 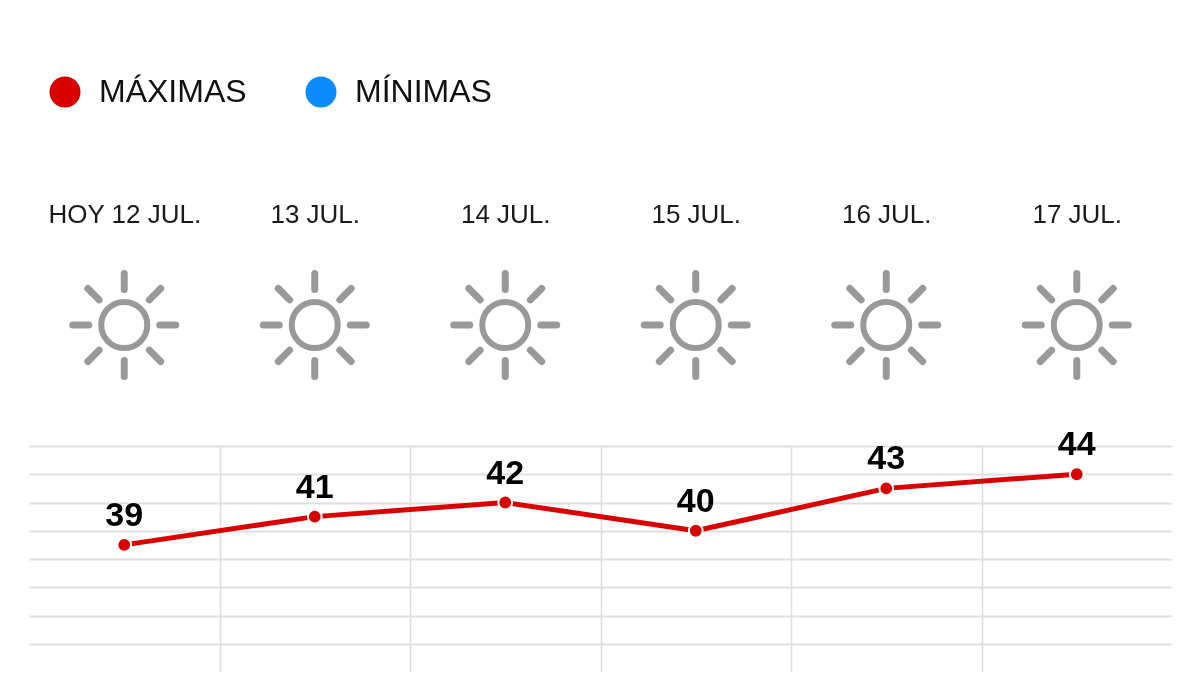 What do you see at coordinates (695, 499) in the screenshot?
I see `data-label: 40` at bounding box center [695, 499].